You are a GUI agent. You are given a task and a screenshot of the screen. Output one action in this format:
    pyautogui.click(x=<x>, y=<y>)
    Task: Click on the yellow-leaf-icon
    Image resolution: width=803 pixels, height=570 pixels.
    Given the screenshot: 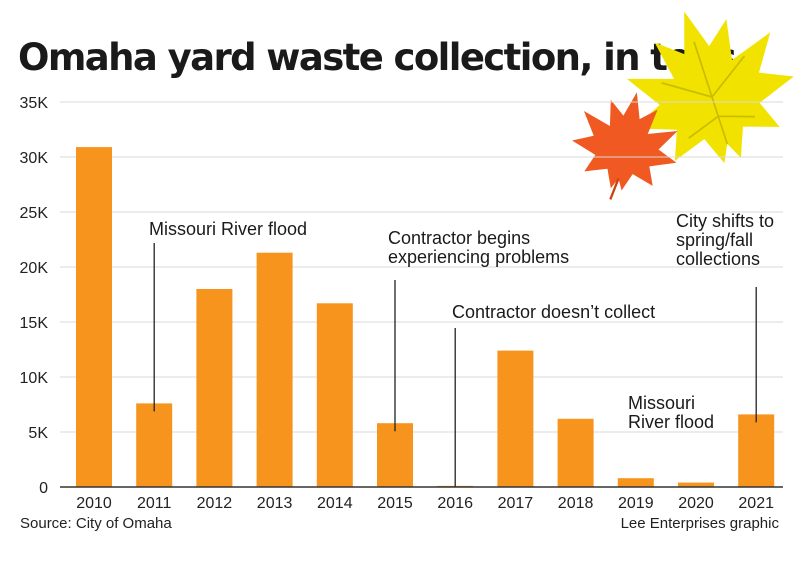 What is the action you would take?
    pyautogui.click(x=710, y=87)
    